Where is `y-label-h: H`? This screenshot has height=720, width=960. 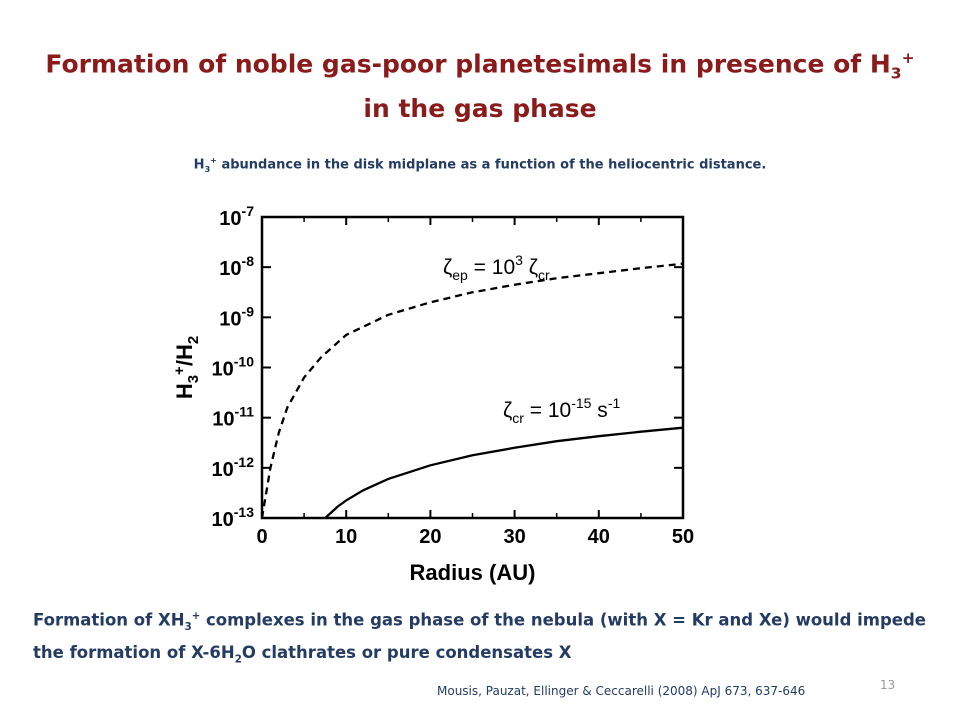
y-label-h: H is located at coordinates (184, 391).